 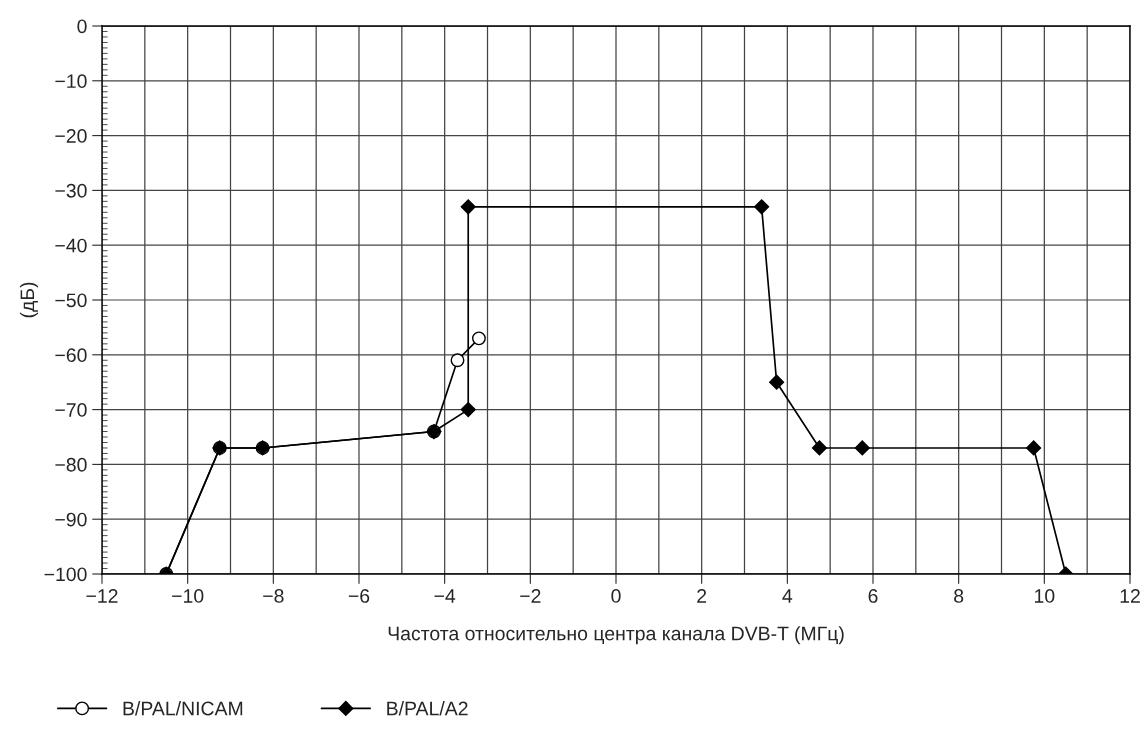 I want to click on x-tick-label: 2, so click(x=702, y=596).